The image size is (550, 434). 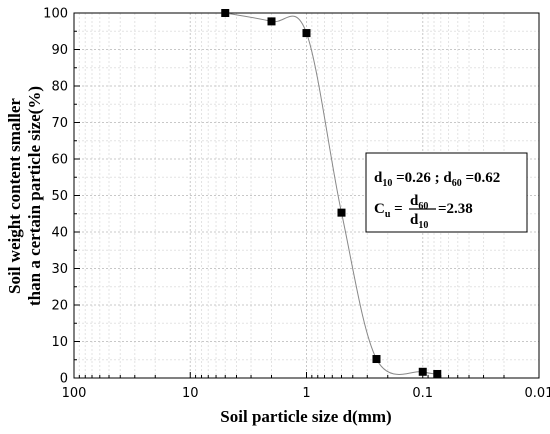 What do you see at coordinates (437, 179) in the screenshot?
I see `annotation-line-d-values: d10 =0.26 ; d60 =0.62` at bounding box center [437, 179].